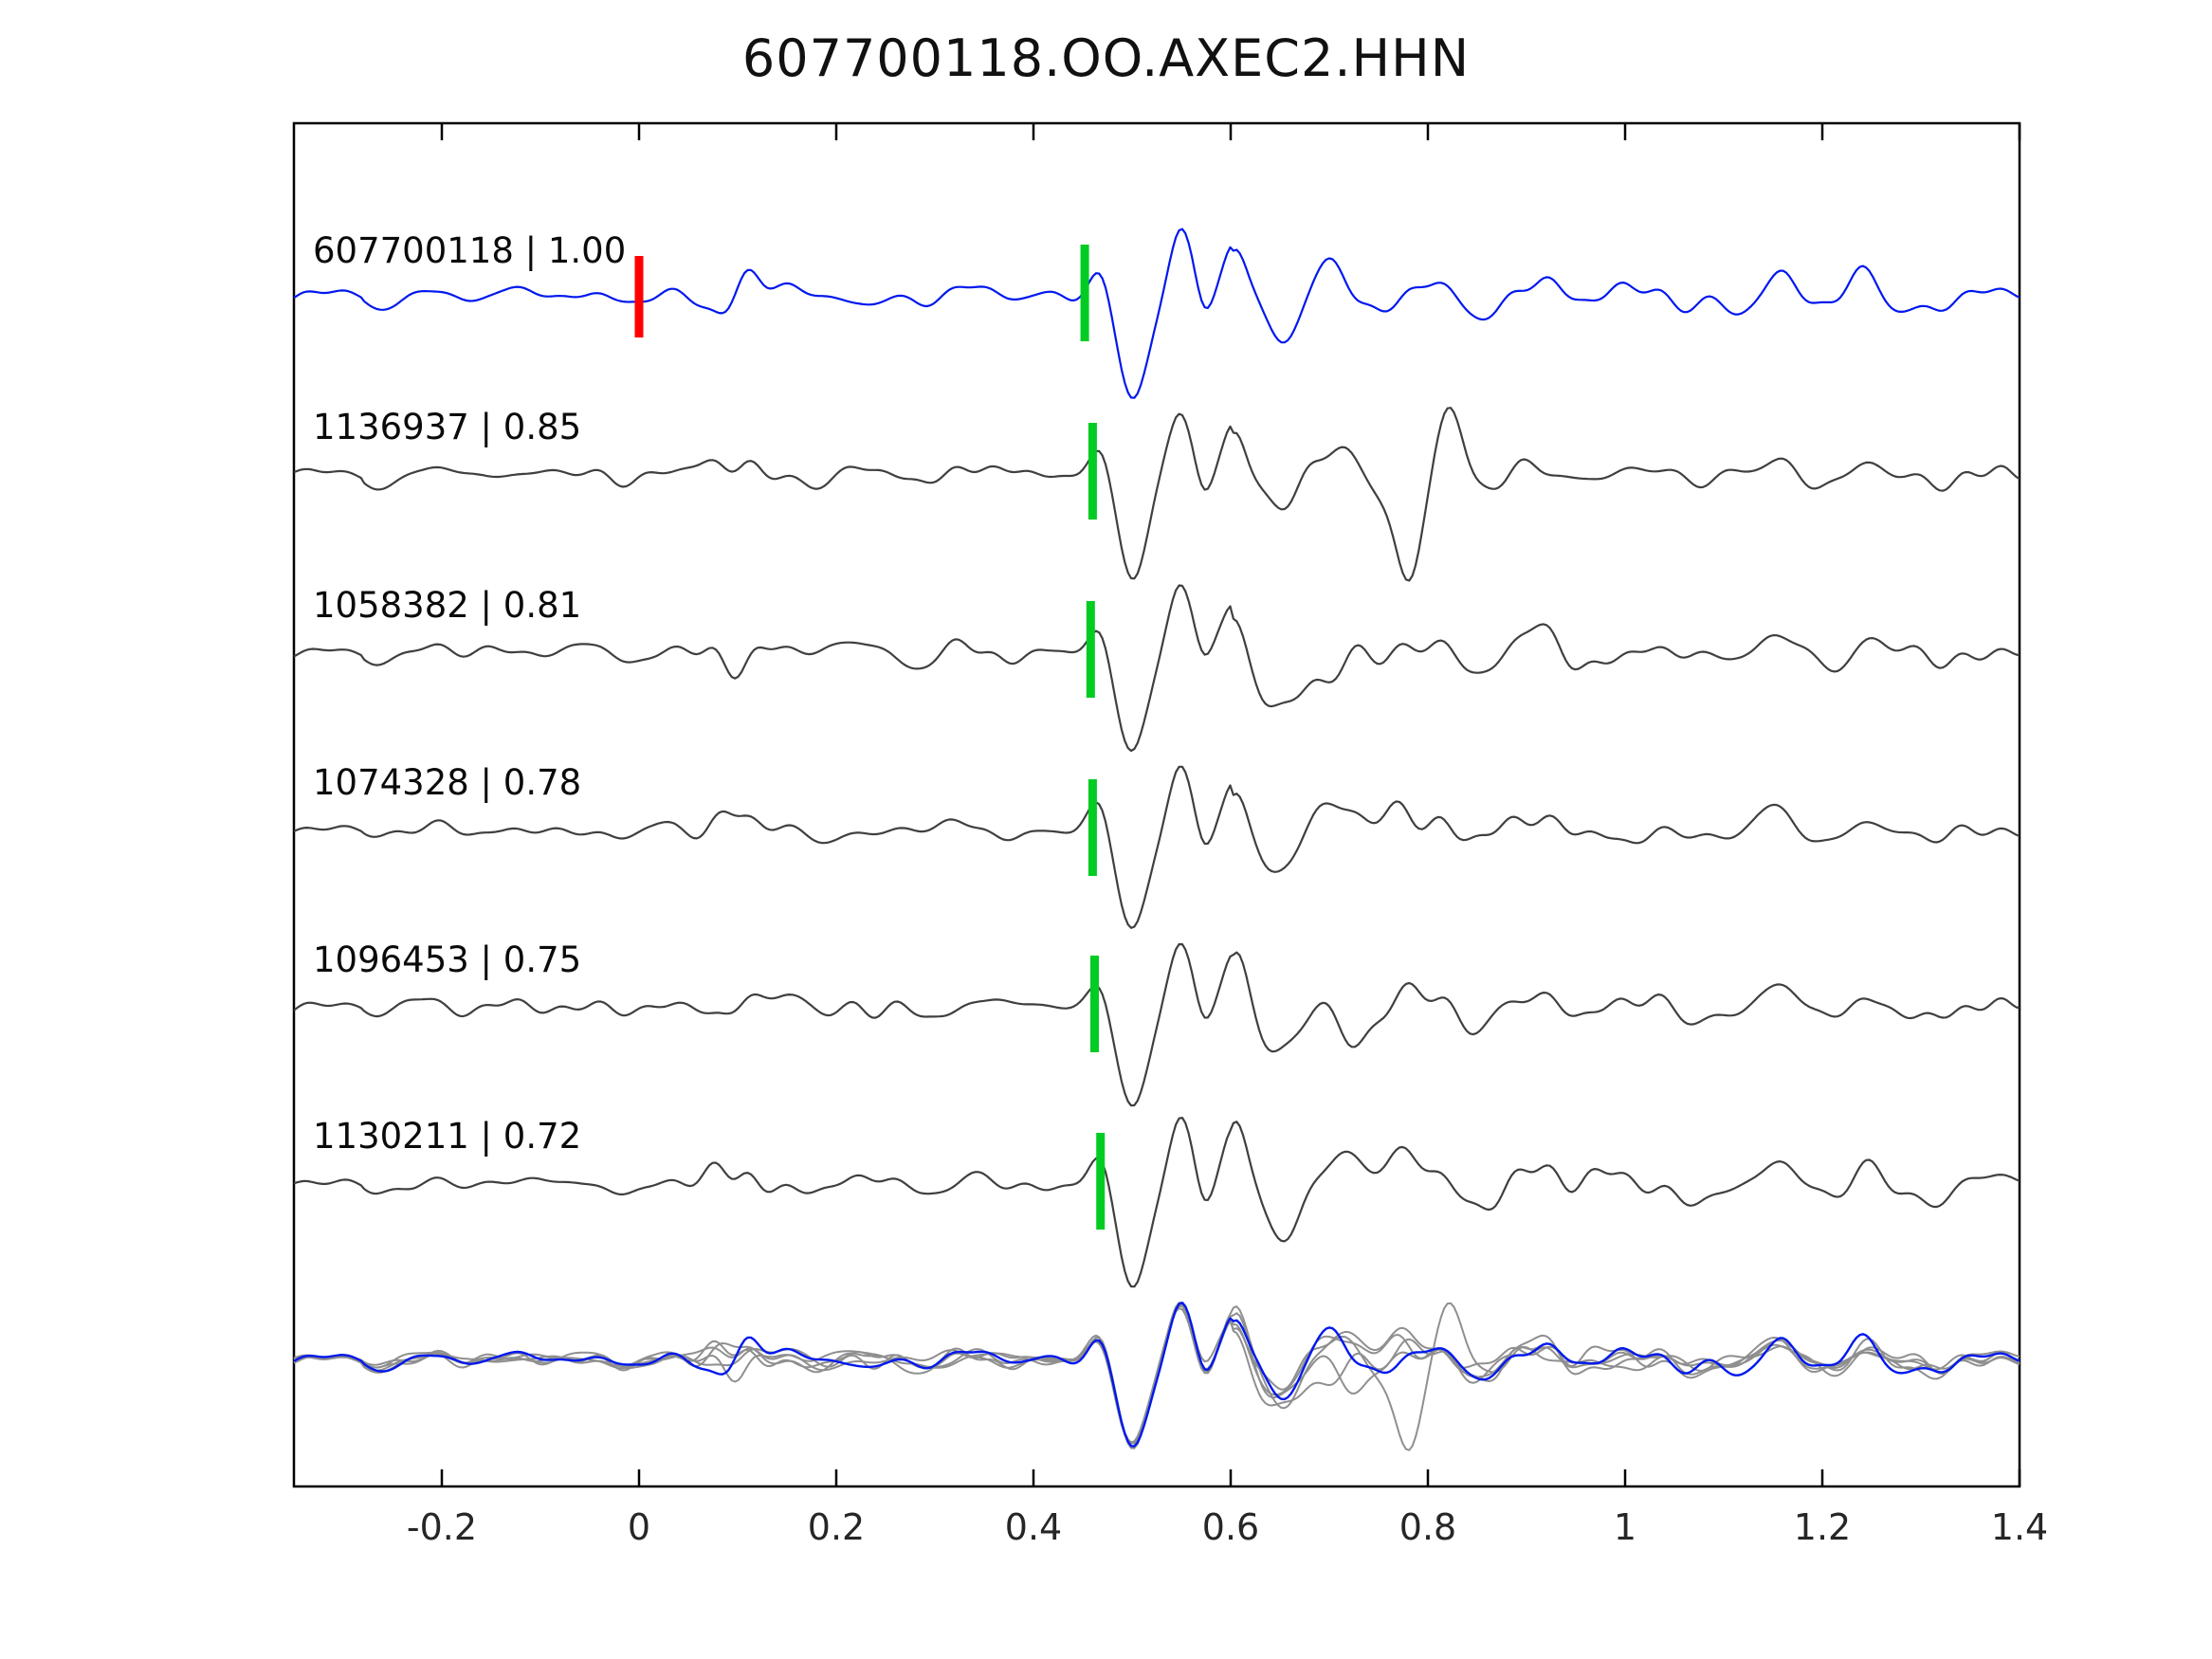 This screenshot has width=2212, height=1659. I want to click on trace-label-match-2: 1058382 | 0.81, so click(447, 605).